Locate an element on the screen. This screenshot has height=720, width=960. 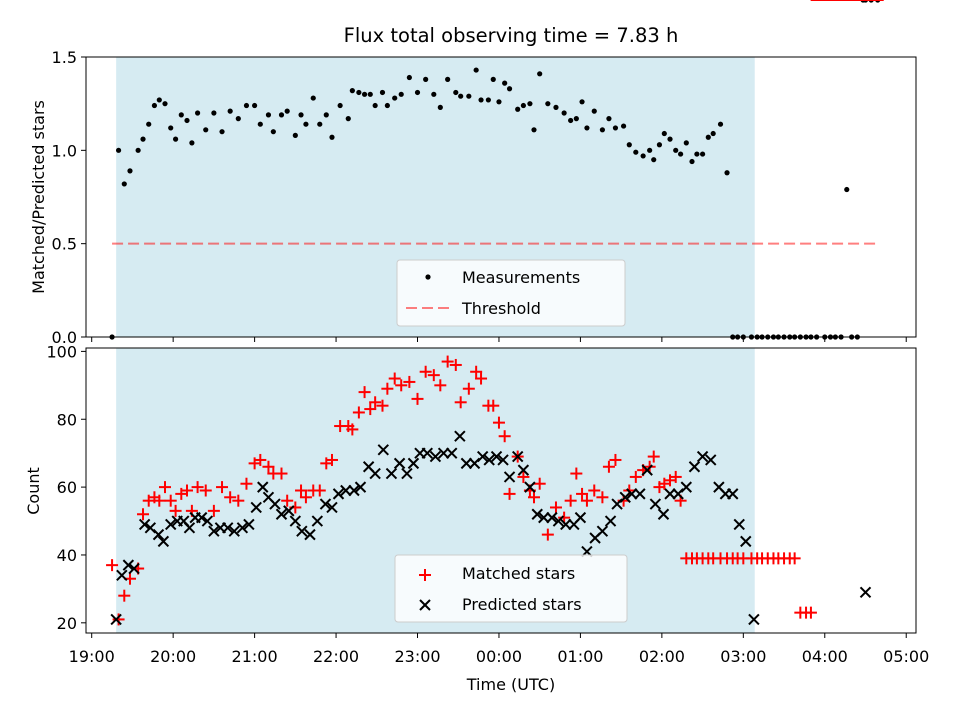
bottom-y-axis: 20 40 60 80 100 is located at coordinates (66, 487).